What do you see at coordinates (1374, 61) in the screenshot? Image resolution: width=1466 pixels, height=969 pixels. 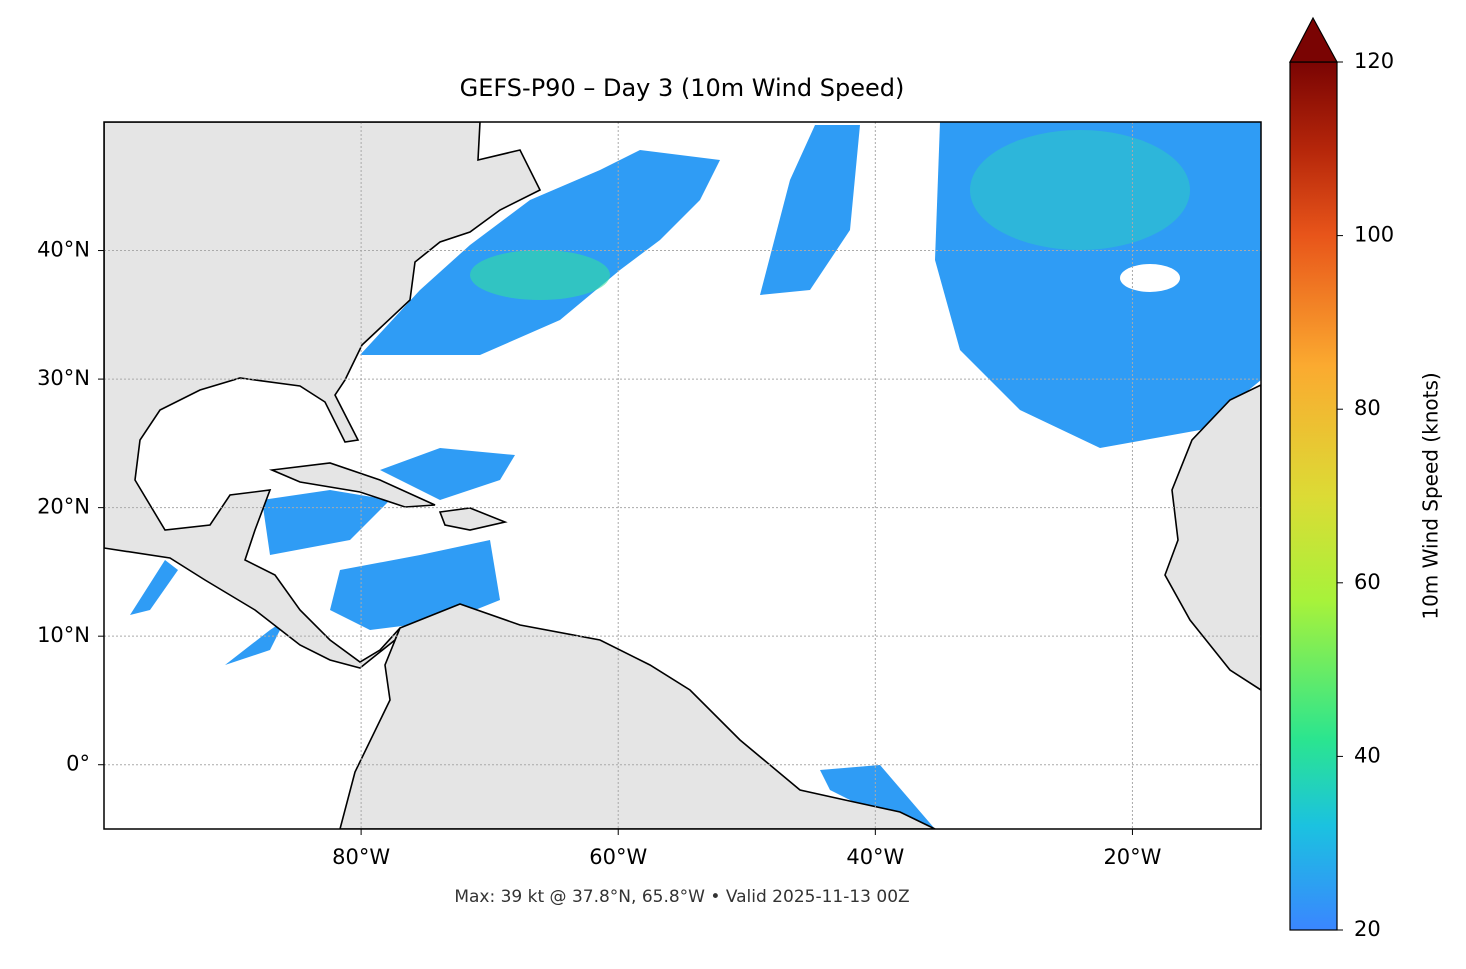 I see `colorbar-tick-label: 120` at bounding box center [1374, 61].